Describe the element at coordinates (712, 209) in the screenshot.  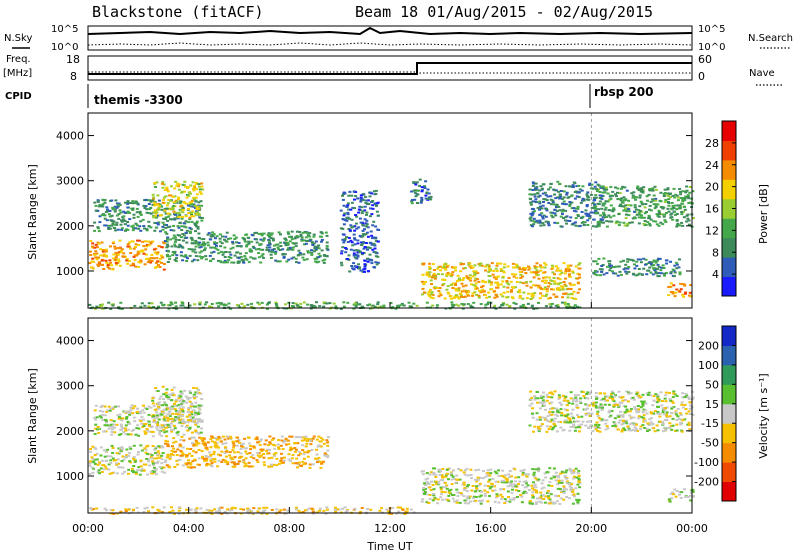
I see `power-colorbar-tick-label: 16` at that location.